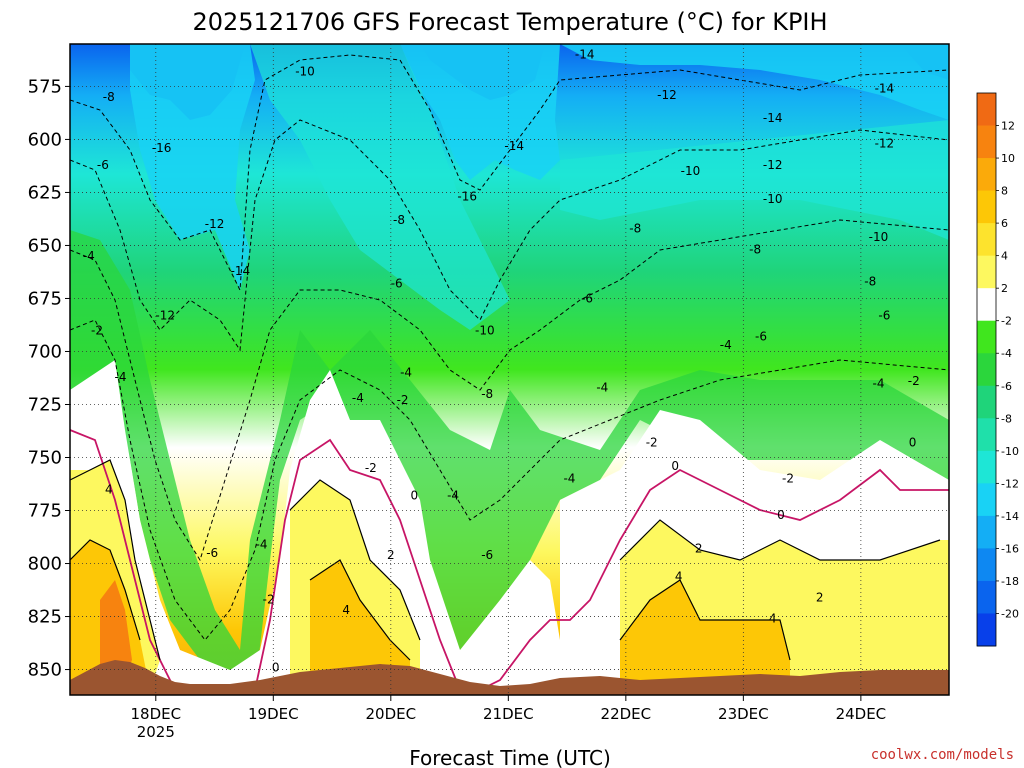  Describe the element at coordinates (942, 755) in the screenshot. I see `credit-link: coolwx.com/models` at that location.